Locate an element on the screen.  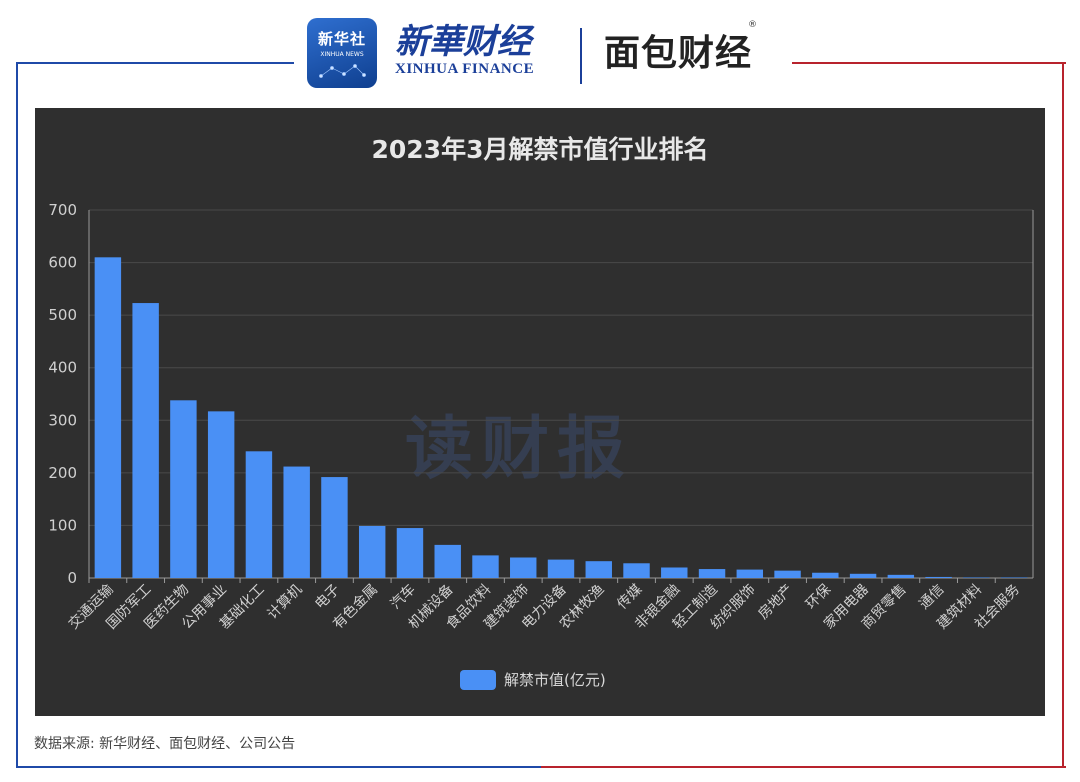
xinhua-news-logo: 新华社 XINHUA NEWS is located at coordinates (342, 53).